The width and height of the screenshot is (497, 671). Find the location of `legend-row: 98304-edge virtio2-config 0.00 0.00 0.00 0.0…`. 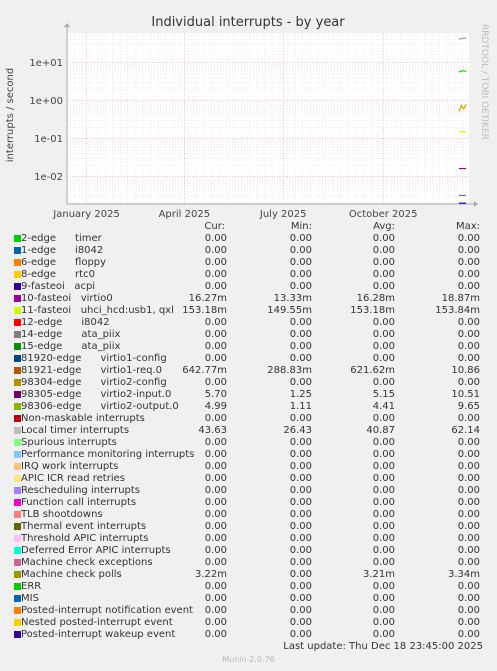

legend-row: 98304-edge virtio2-config 0.00 0.00 0.00 0.0… is located at coordinates (248, 383).